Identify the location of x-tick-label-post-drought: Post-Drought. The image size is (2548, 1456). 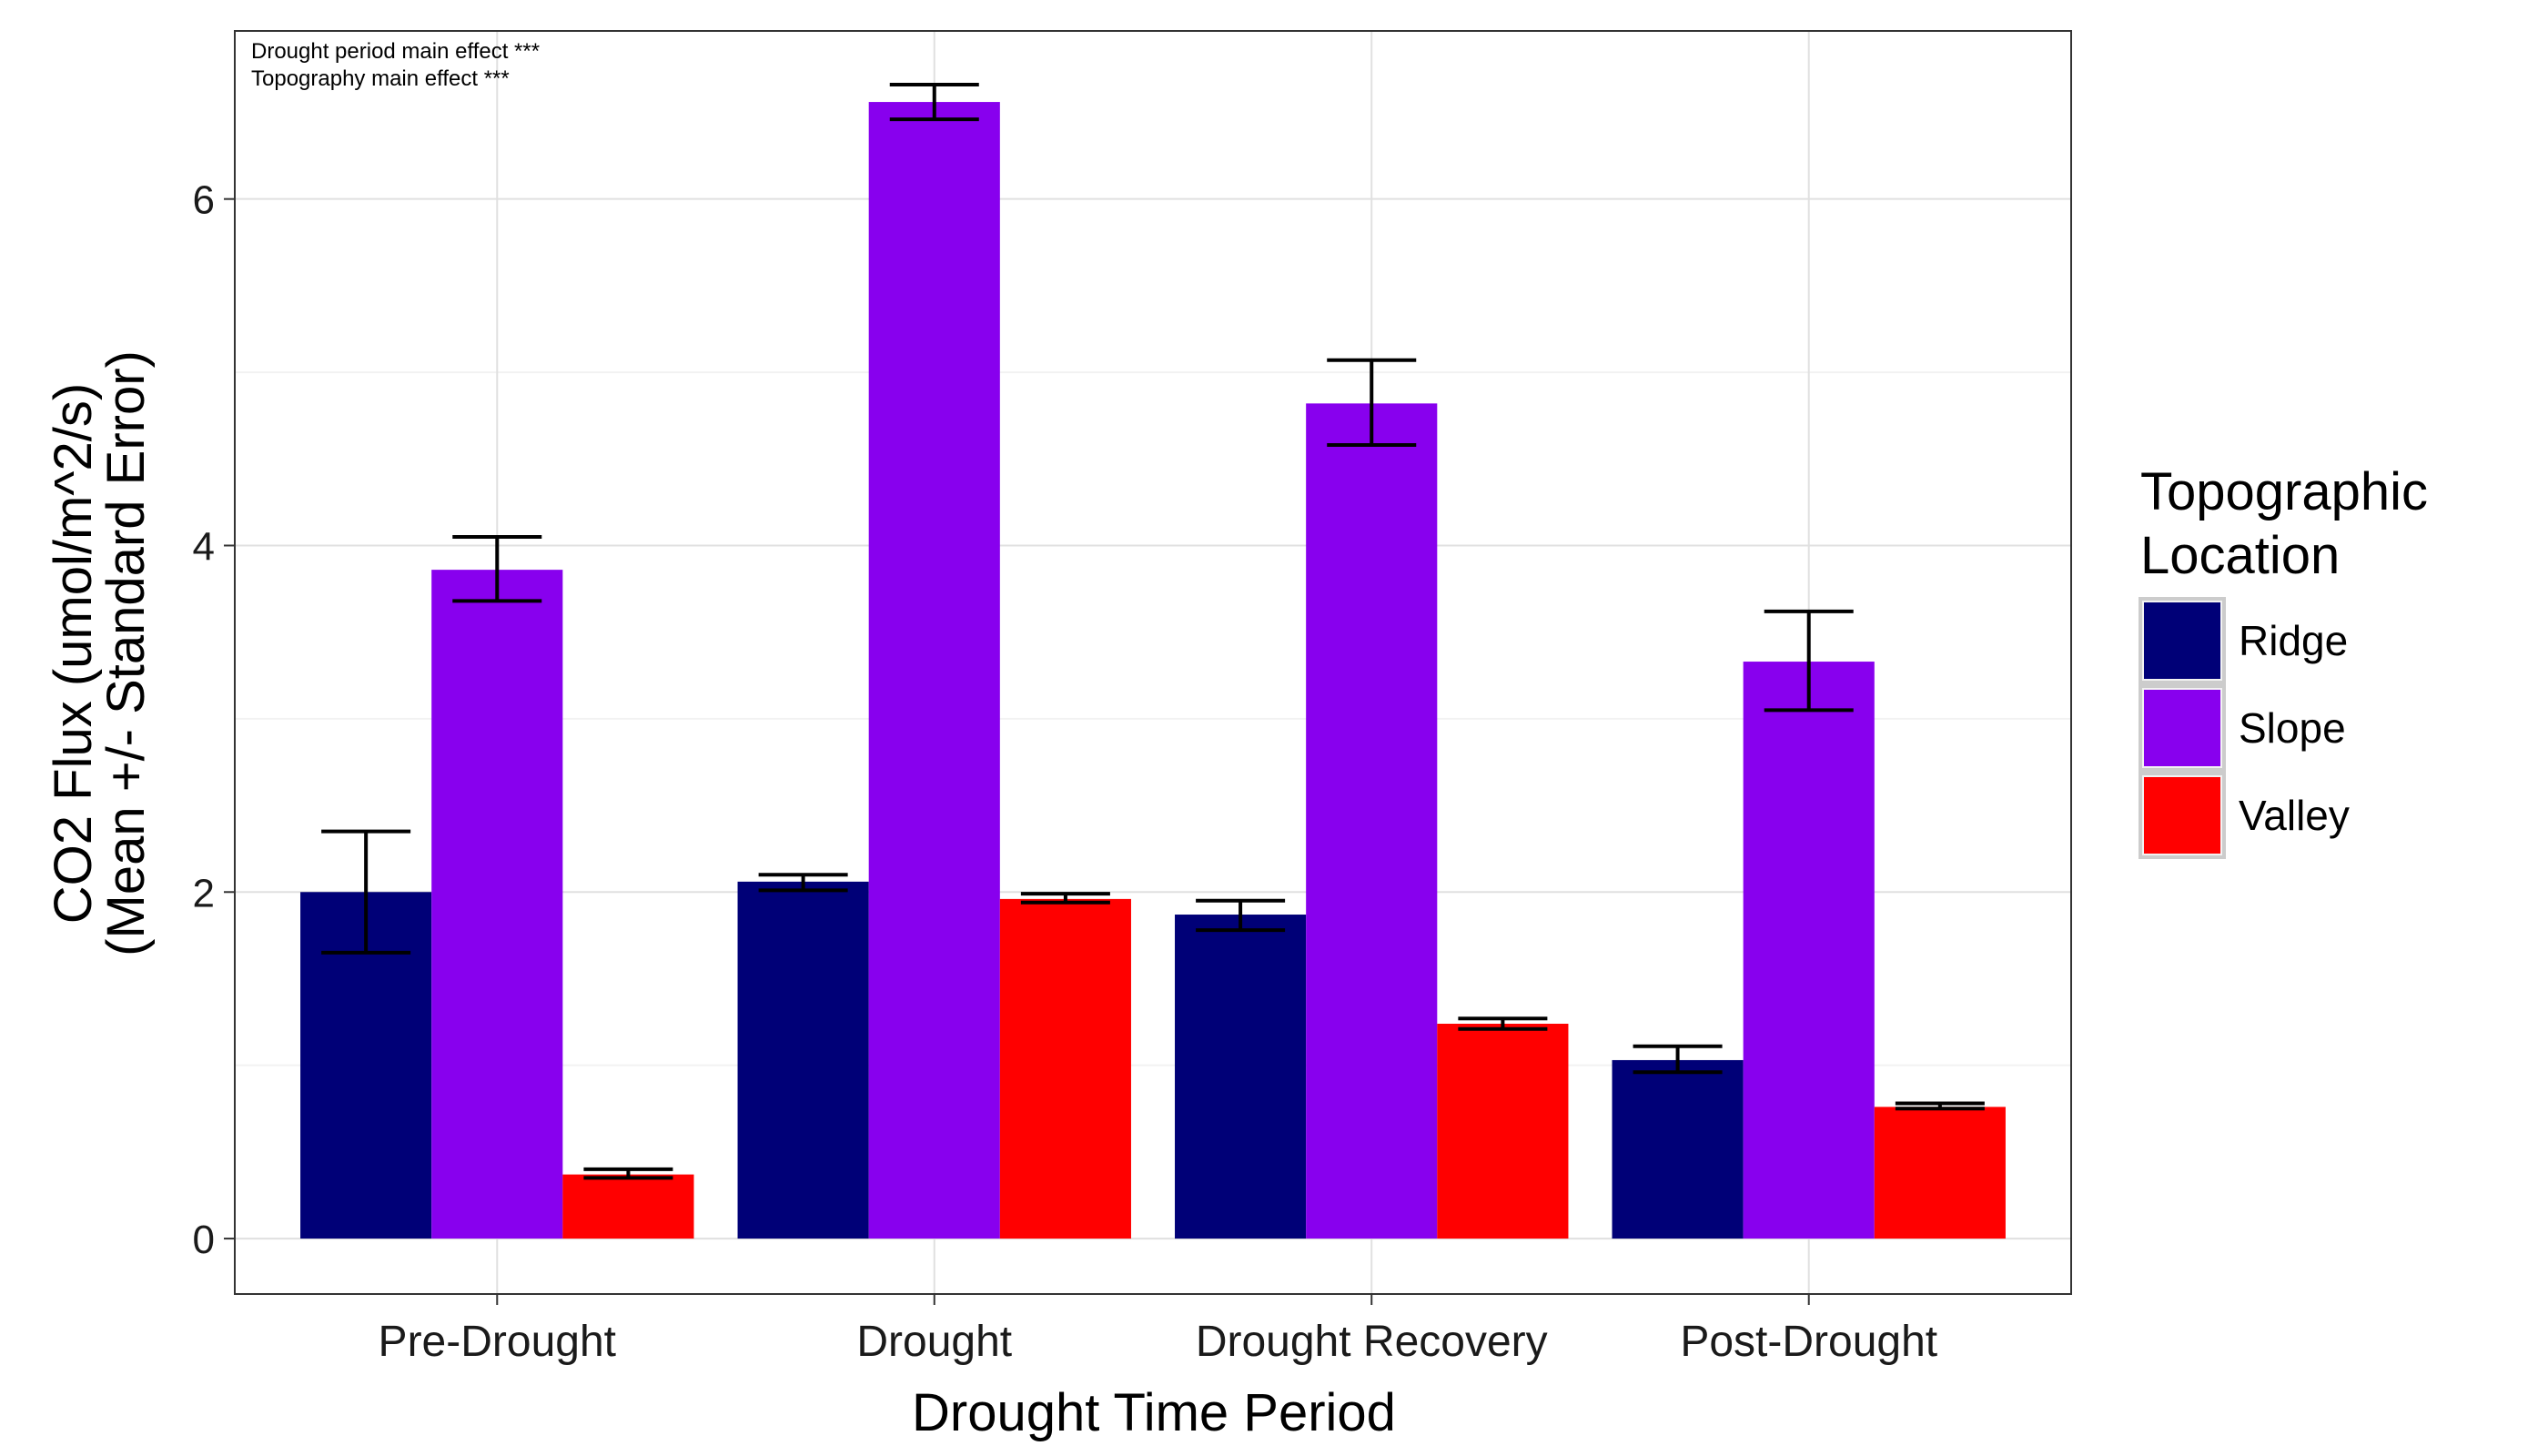
(1809, 1342).